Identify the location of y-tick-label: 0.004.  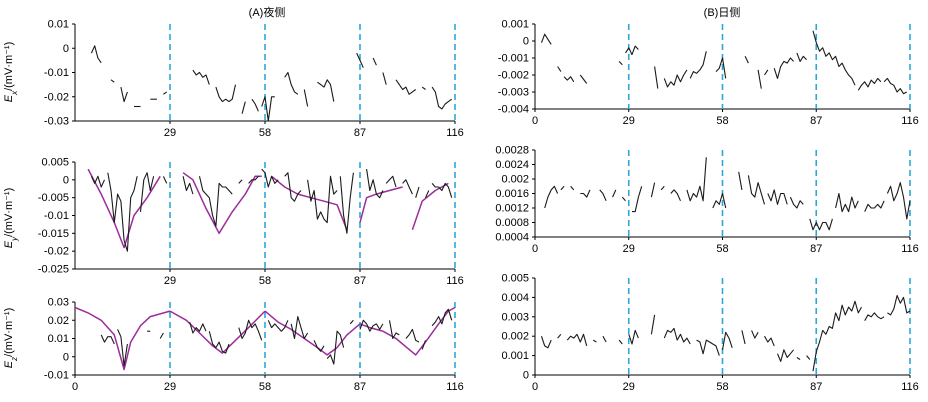
(515, 298).